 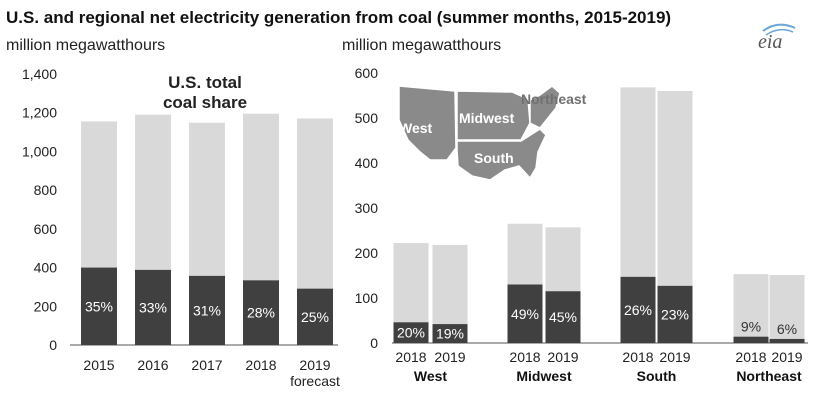 I want to click on right-bar-label: 19%, so click(x=450, y=334).